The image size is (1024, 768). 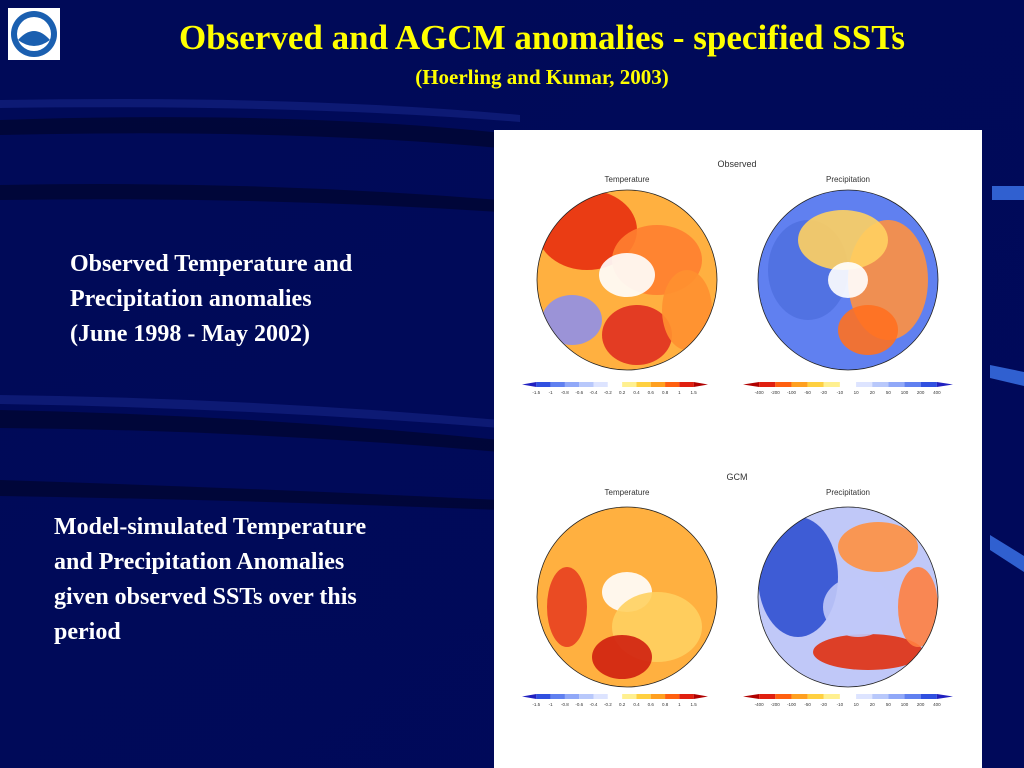 I want to click on colorbar-label: 0.8, so click(x=665, y=392).